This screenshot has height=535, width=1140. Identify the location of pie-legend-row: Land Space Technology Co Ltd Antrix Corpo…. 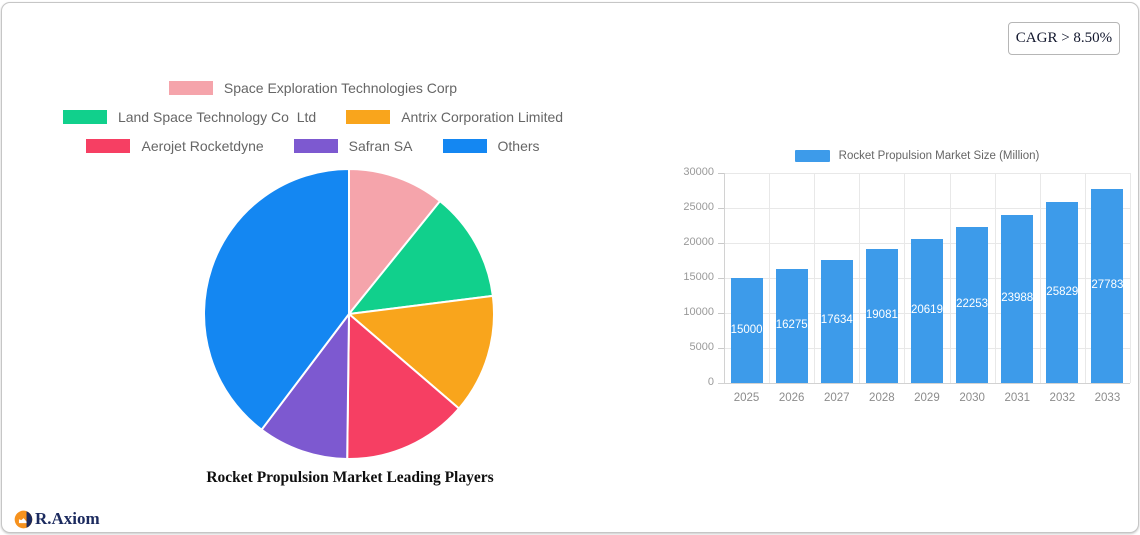
(313, 116).